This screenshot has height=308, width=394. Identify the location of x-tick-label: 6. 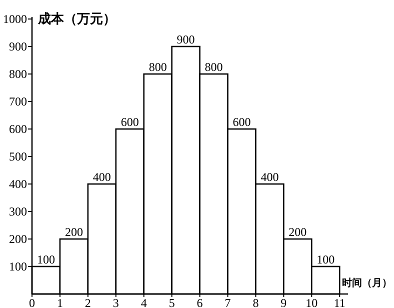
(199, 302).